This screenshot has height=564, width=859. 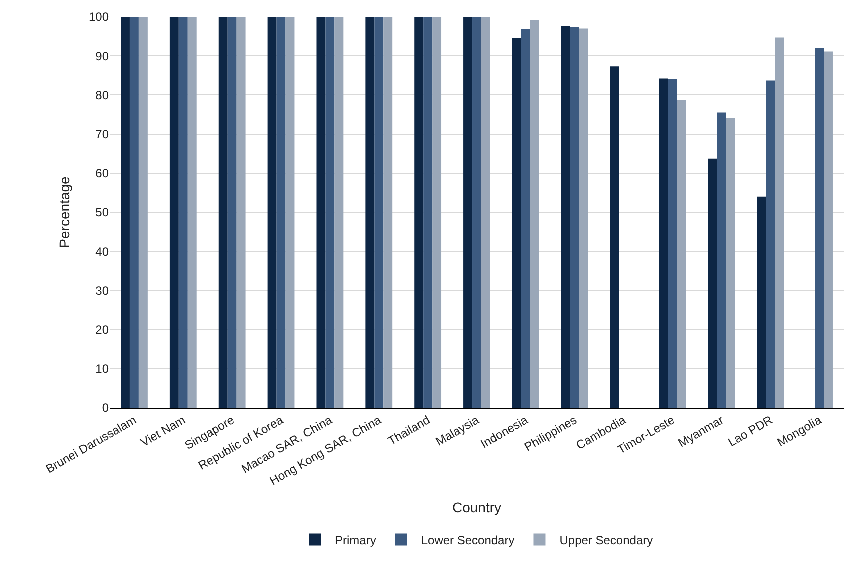 What do you see at coordinates (477, 508) in the screenshot?
I see `x-axis-title: Country` at bounding box center [477, 508].